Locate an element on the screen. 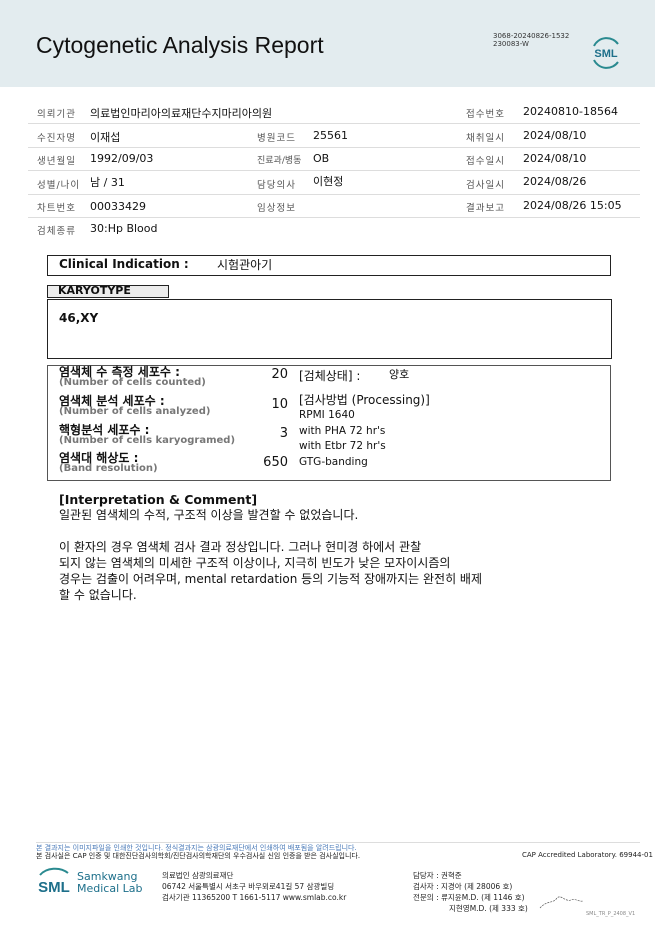 This screenshot has width=655, height=925. cells-box is located at coordinates (329, 423).